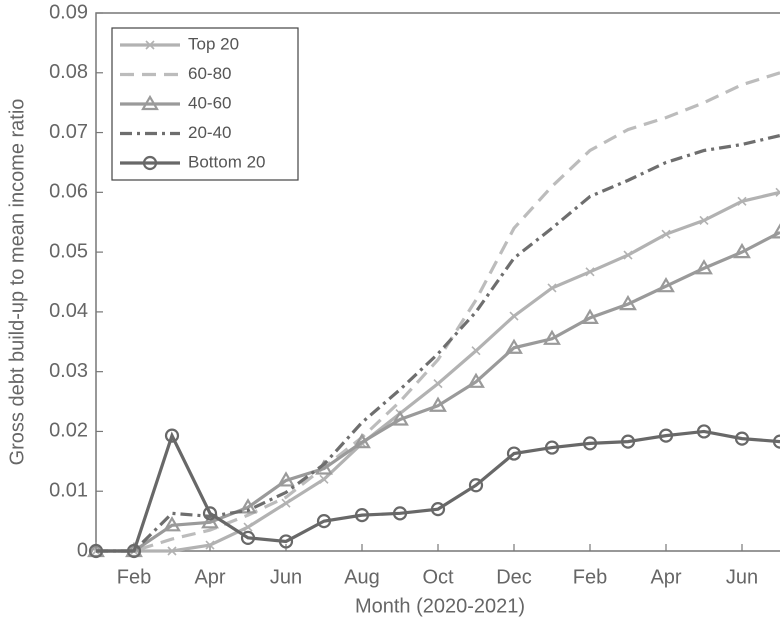 The height and width of the screenshot is (625, 780). Describe the element at coordinates (438, 577) in the screenshot. I see `x-tick-label: Oct` at that location.